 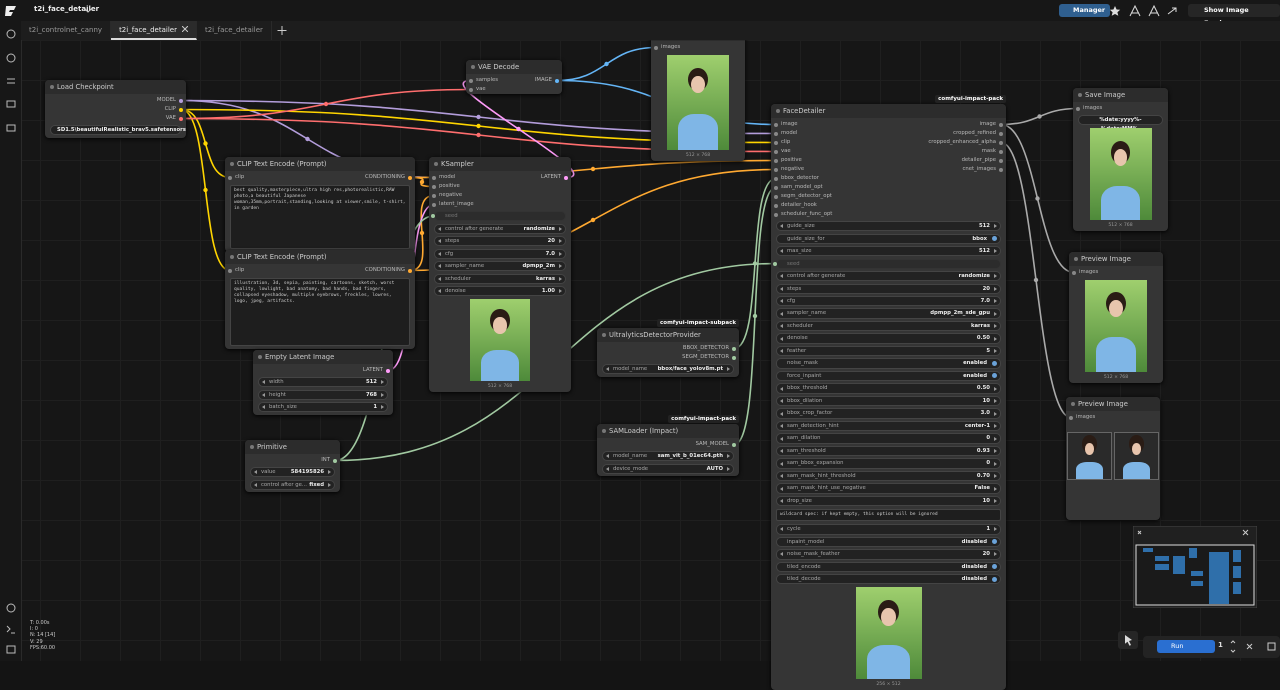 I want to click on caret, so click(x=88, y=11).